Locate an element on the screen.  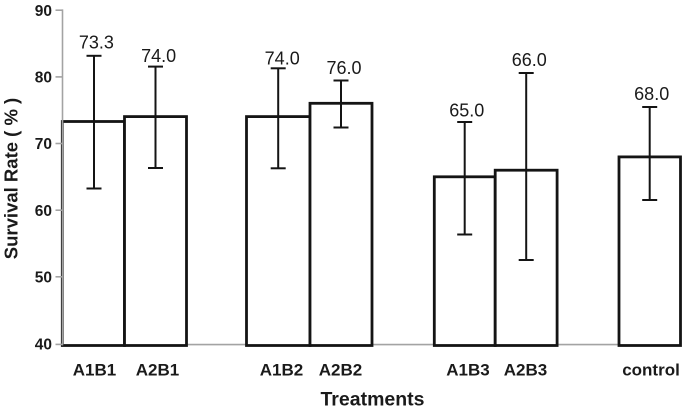
svg-text: 60 is located at coordinates (43, 211).